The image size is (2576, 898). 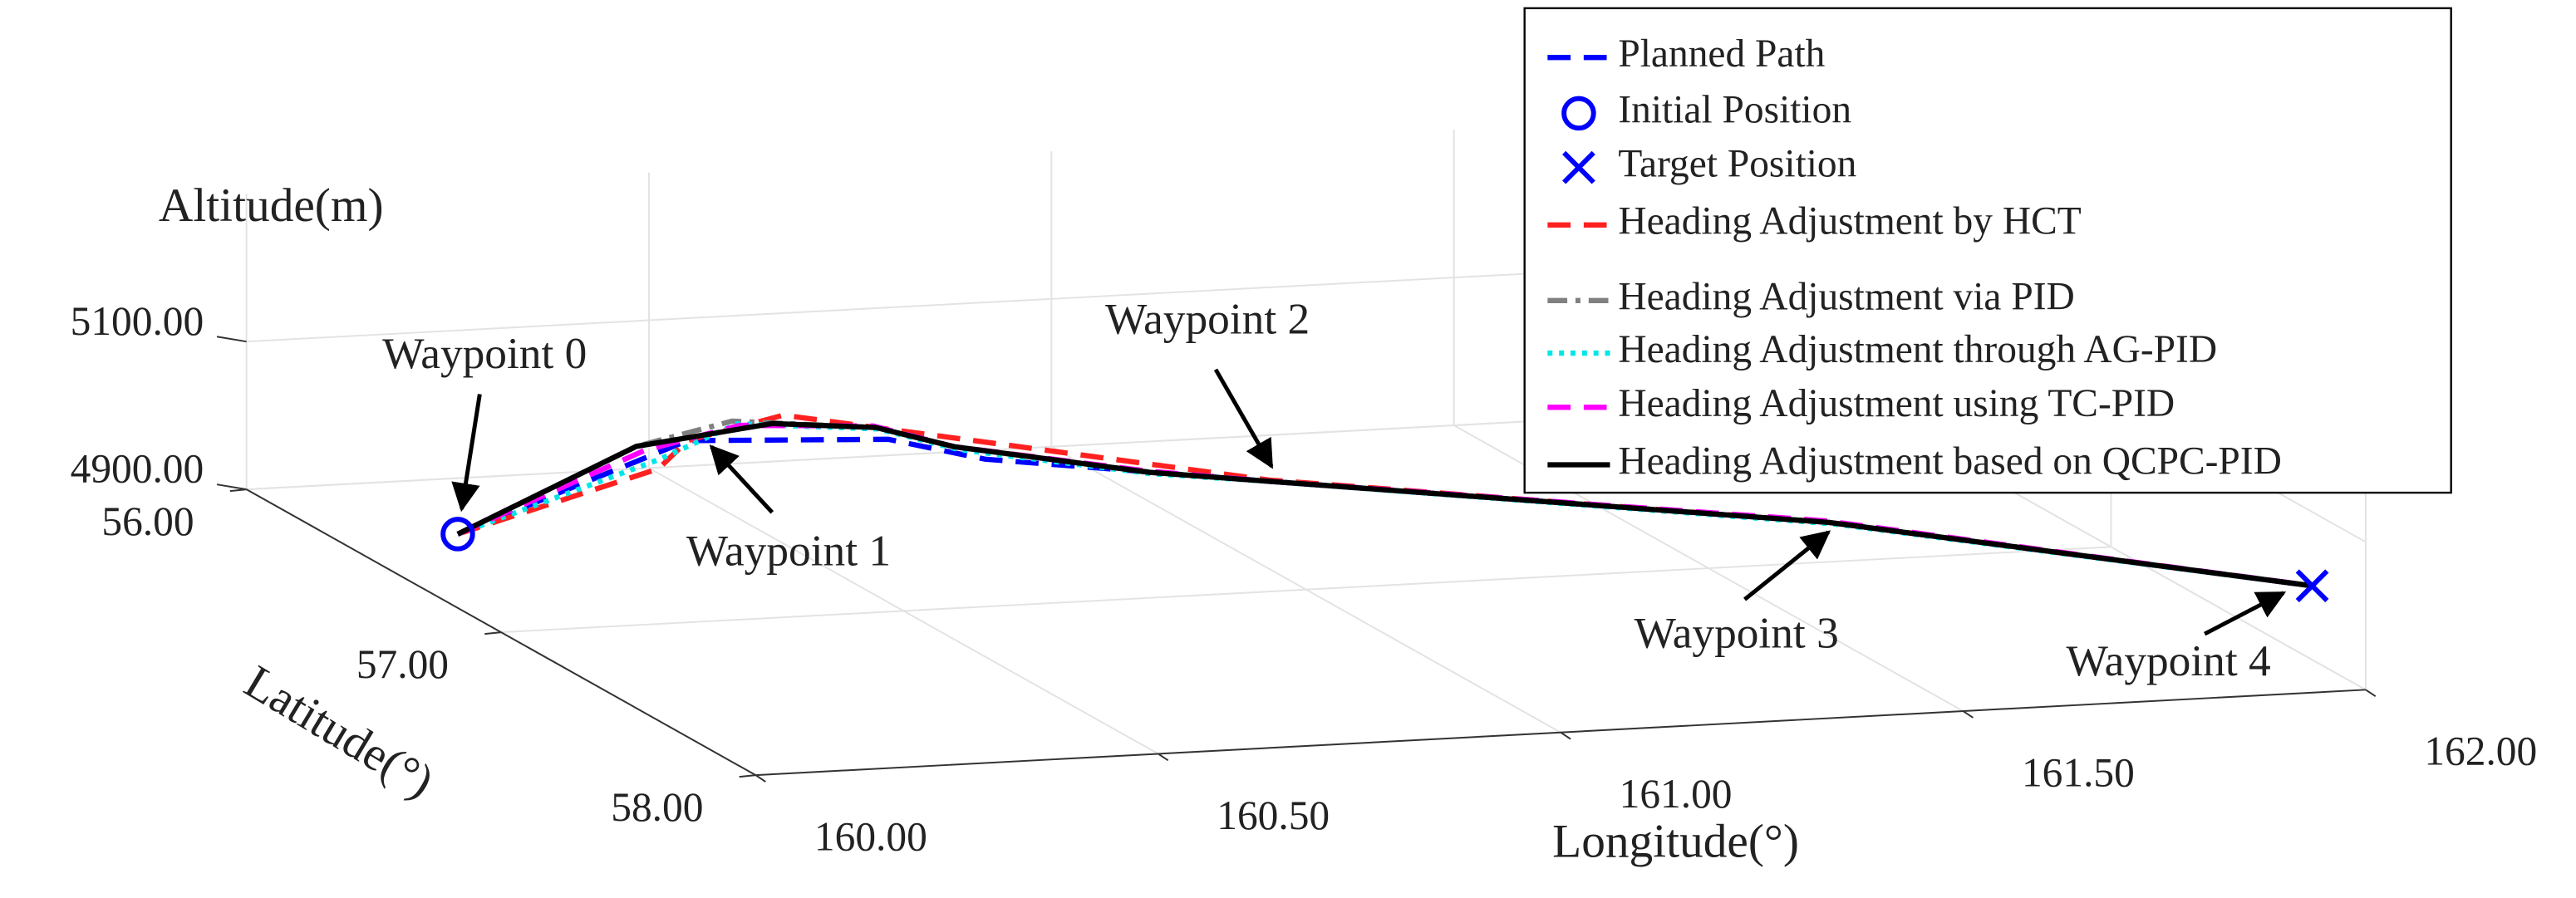 I want to click on z-tick-label: 5100.00, so click(x=137, y=321).